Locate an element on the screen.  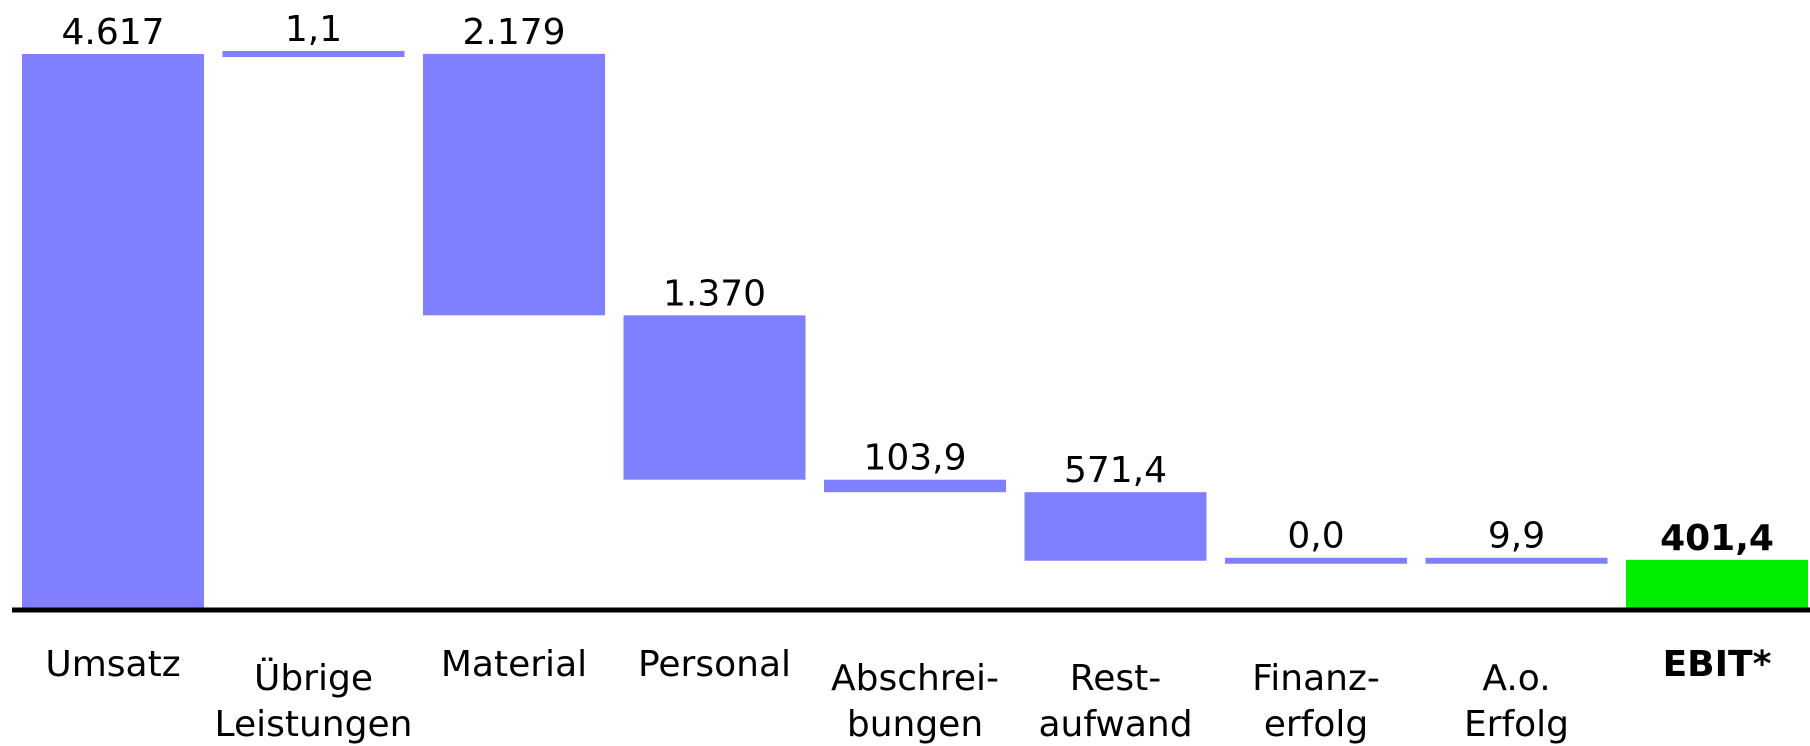
value-label-0: 4.617 is located at coordinates (112, 32).